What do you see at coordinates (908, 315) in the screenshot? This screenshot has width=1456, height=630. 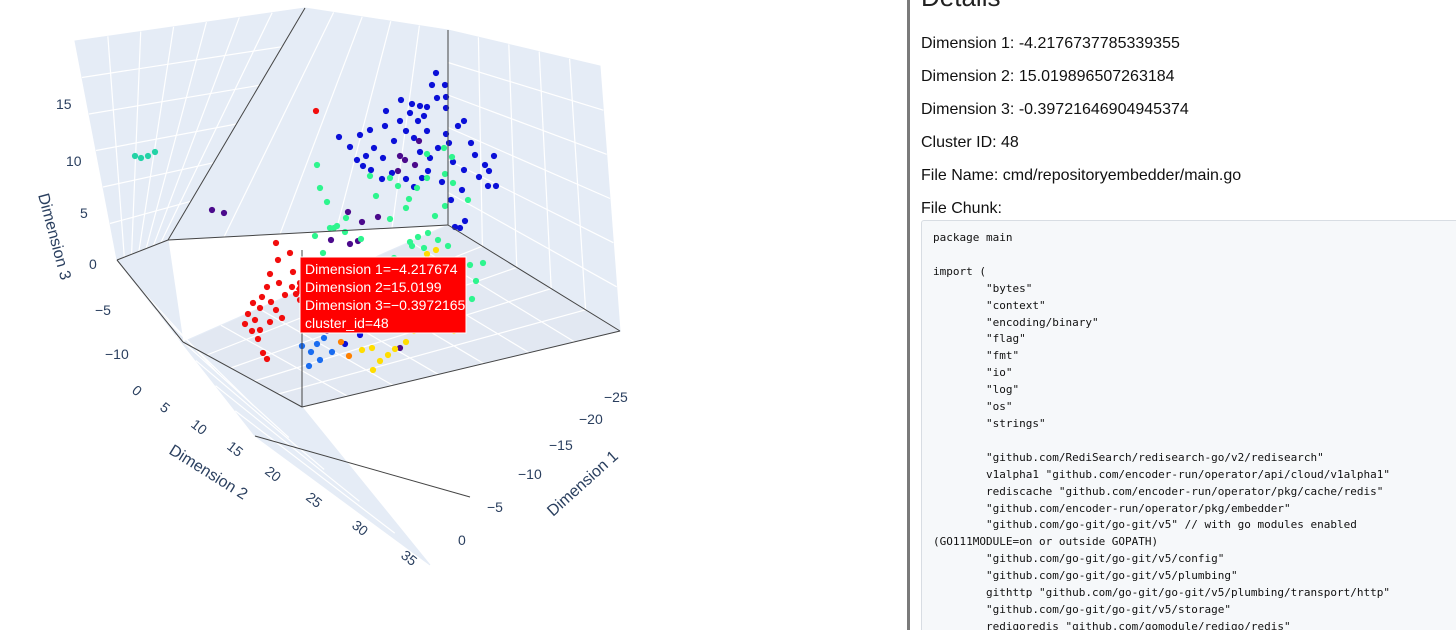 I see `panel-divider` at bounding box center [908, 315].